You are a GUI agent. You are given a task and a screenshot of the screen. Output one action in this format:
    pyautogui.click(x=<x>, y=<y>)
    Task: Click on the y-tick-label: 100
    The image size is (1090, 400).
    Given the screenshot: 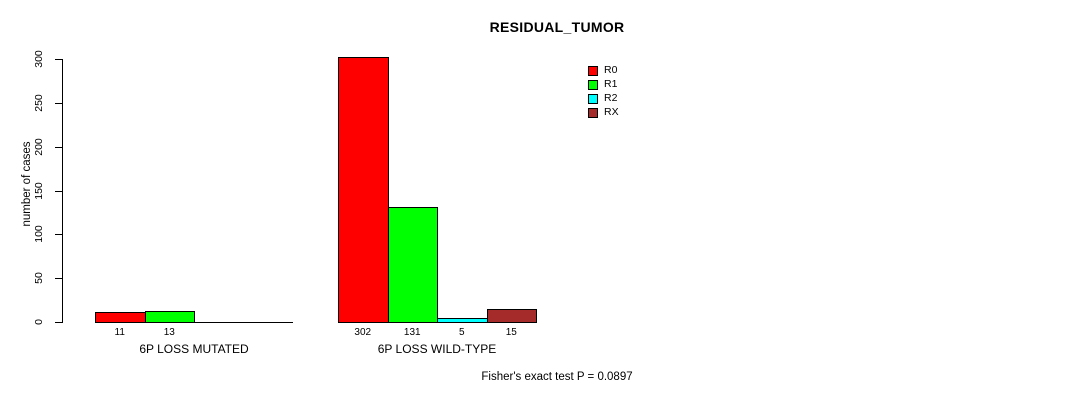 What is the action you would take?
    pyautogui.click(x=39, y=234)
    